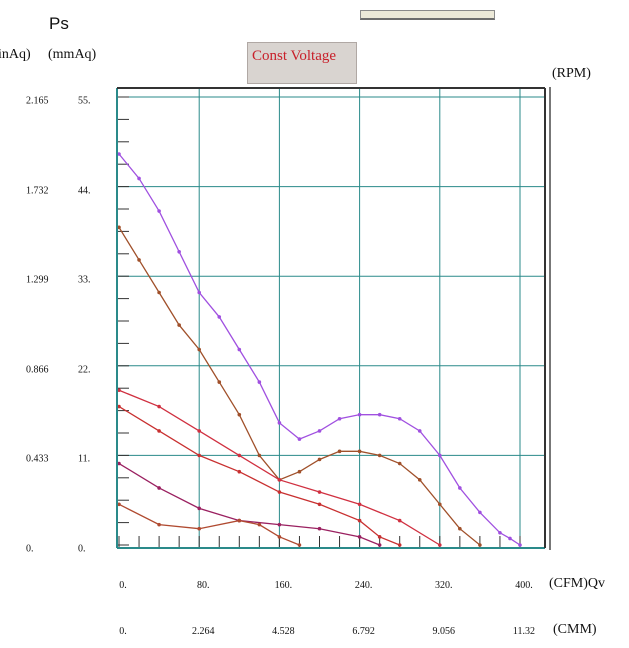  I want to click on y-tick-label-inaq: 0.866, so click(37, 370).